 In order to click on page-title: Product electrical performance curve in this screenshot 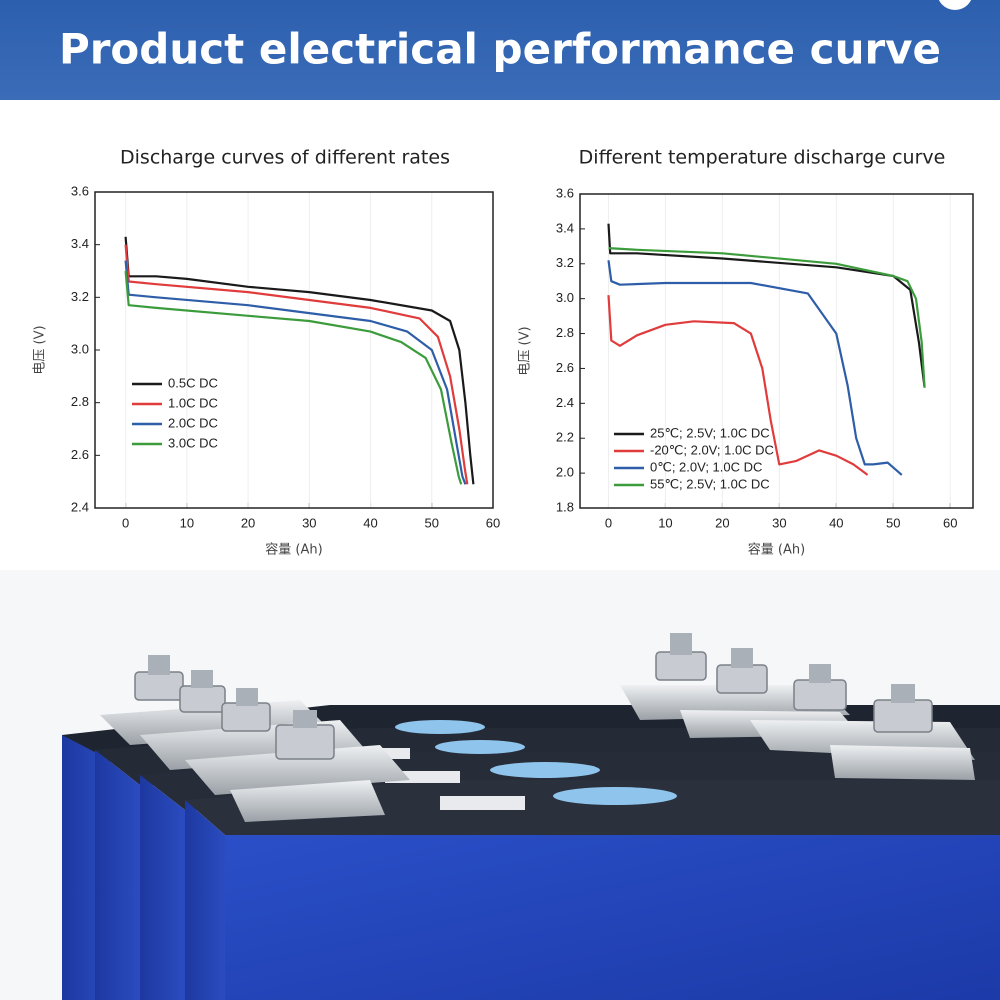, I will do `click(500, 49)`.